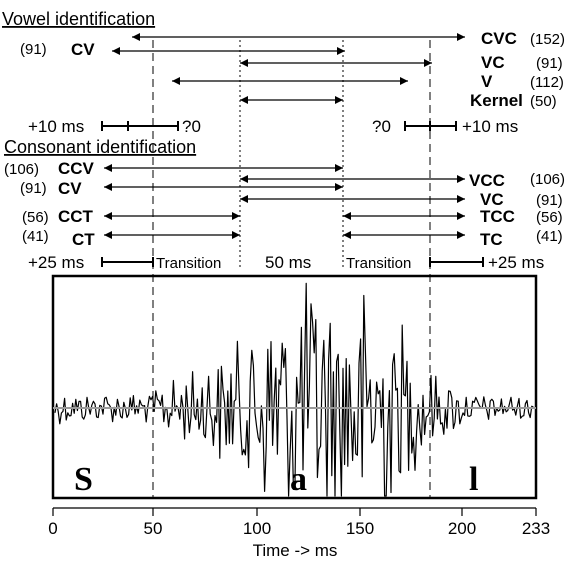 Image resolution: width=577 pixels, height=563 pixels. What do you see at coordinates (547, 82) in the screenshot?
I see `vowel-v-count: (112)` at bounding box center [547, 82].